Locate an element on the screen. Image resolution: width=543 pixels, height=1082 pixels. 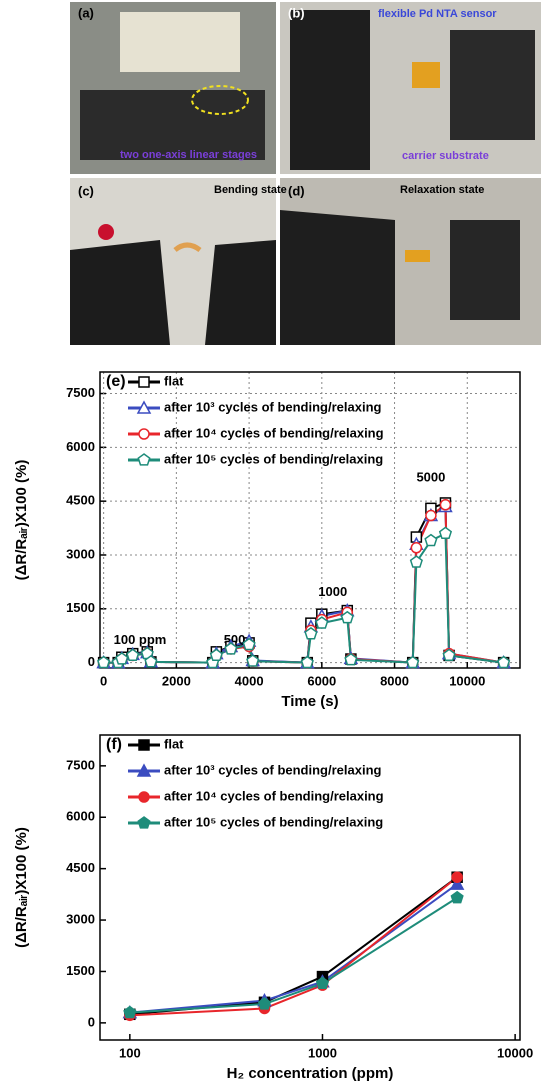
photo-label: (a) is located at coordinates (86, 12).